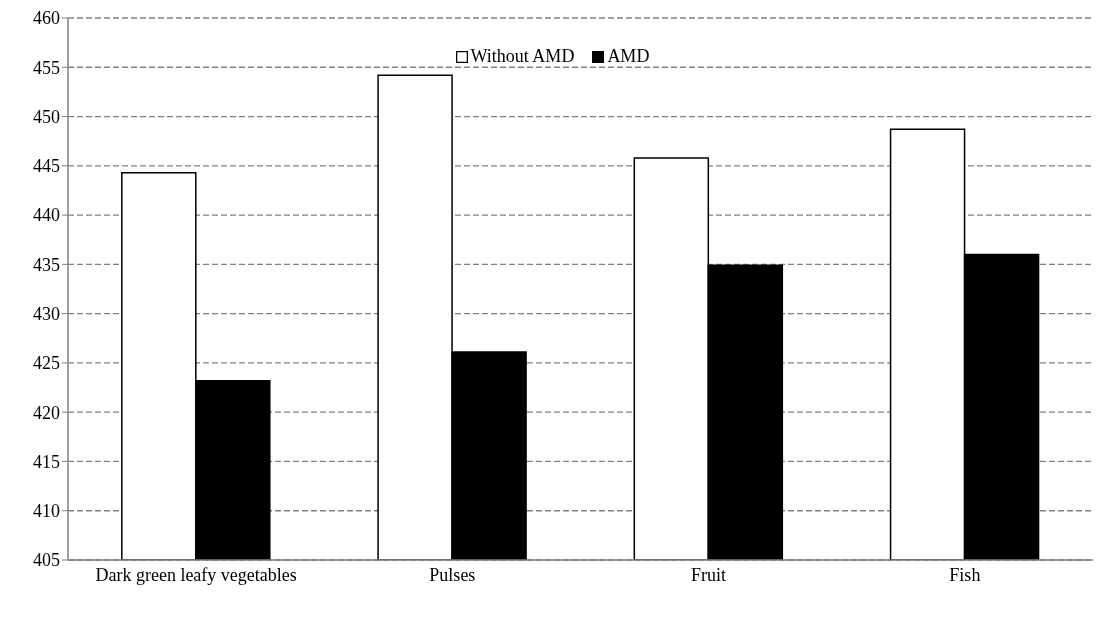 The image size is (1105, 639). What do you see at coordinates (46, 264) in the screenshot?
I see `y-tick-label: 435` at bounding box center [46, 264].